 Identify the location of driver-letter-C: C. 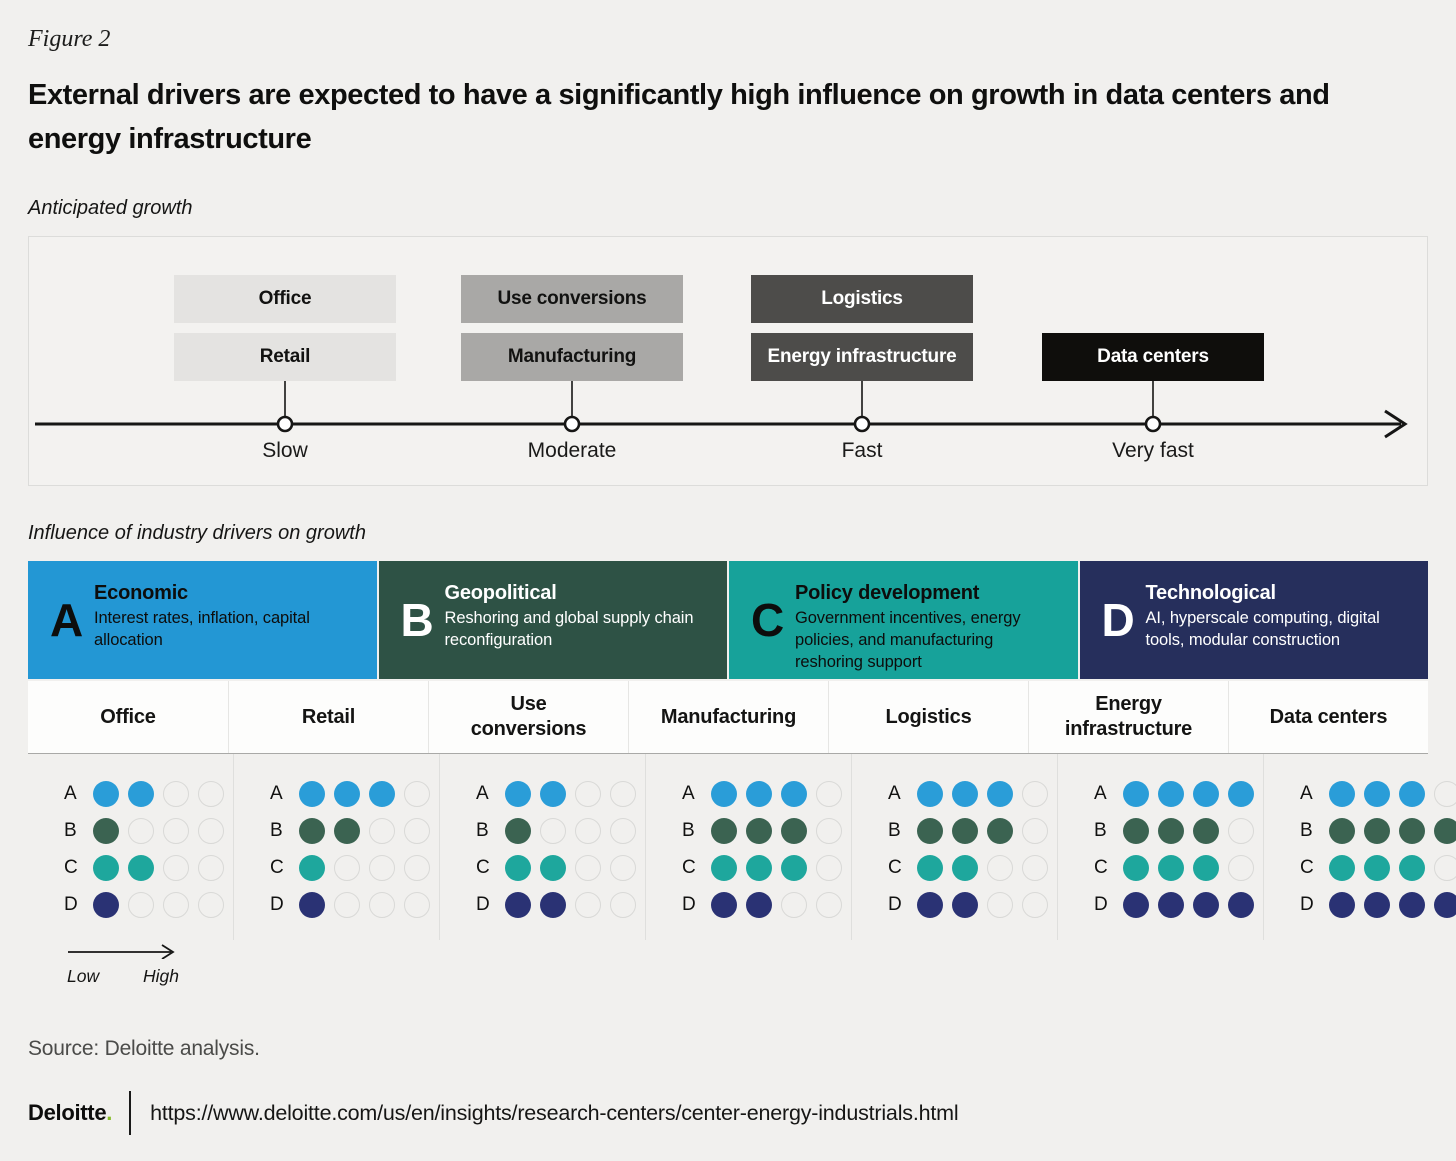
(768, 620).